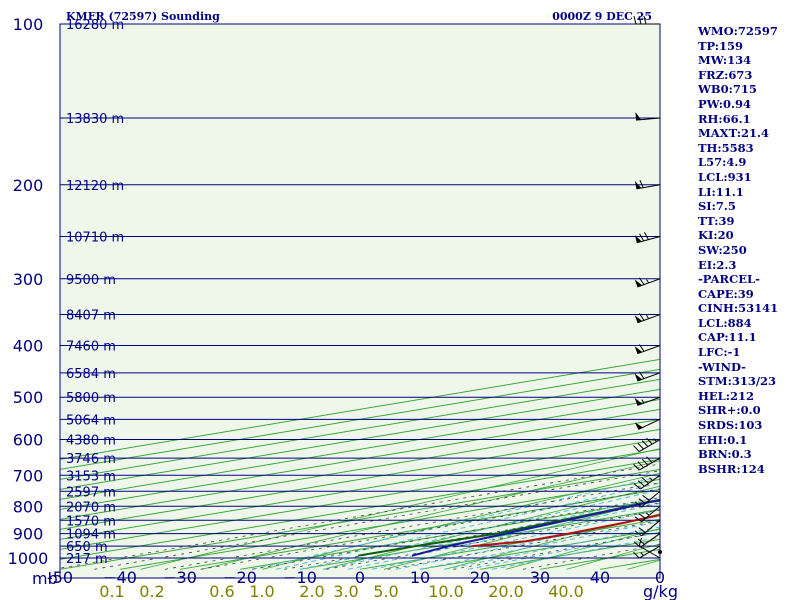 This screenshot has height=600, width=800. I want to click on height-label: 13830 m, so click(95, 119).